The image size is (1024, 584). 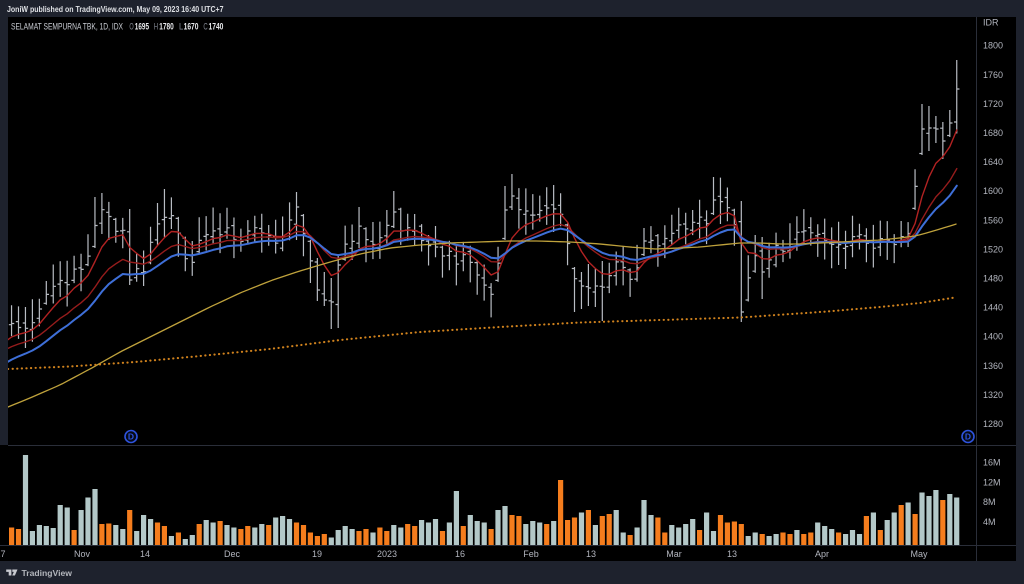 I want to click on svg-text: 1520, so click(x=993, y=249).